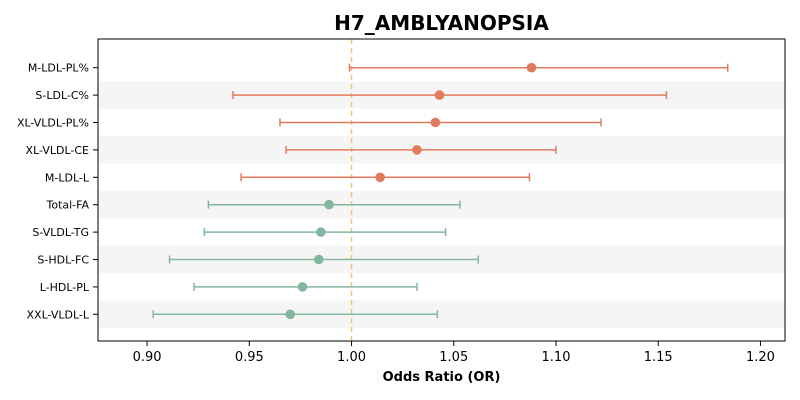 Image resolution: width=800 pixels, height=400 pixels. What do you see at coordinates (60, 232) in the screenshot?
I see `y-tick-label: S-VLDL-TG` at bounding box center [60, 232].